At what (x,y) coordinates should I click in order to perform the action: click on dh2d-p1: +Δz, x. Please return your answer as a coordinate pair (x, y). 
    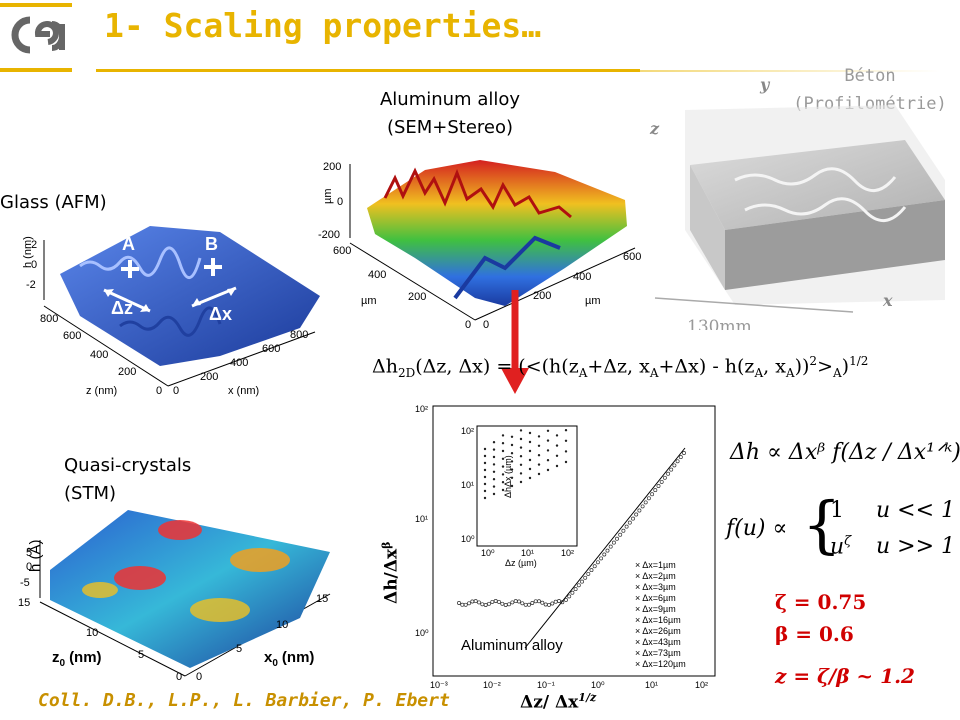
    Looking at the image, I should click on (618, 366).